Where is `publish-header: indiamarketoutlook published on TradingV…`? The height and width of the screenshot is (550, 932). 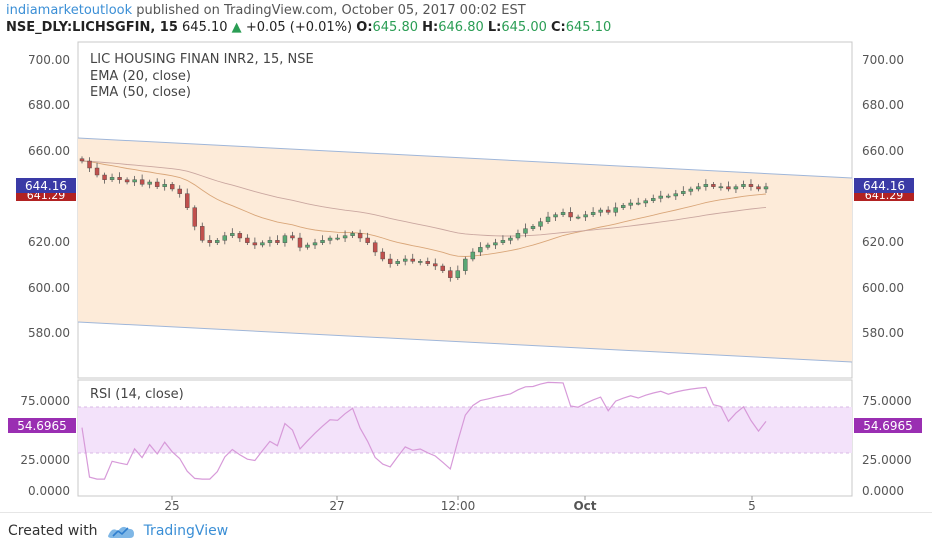 publish-header: indiamarketoutlook published on TradingV… is located at coordinates (266, 10).